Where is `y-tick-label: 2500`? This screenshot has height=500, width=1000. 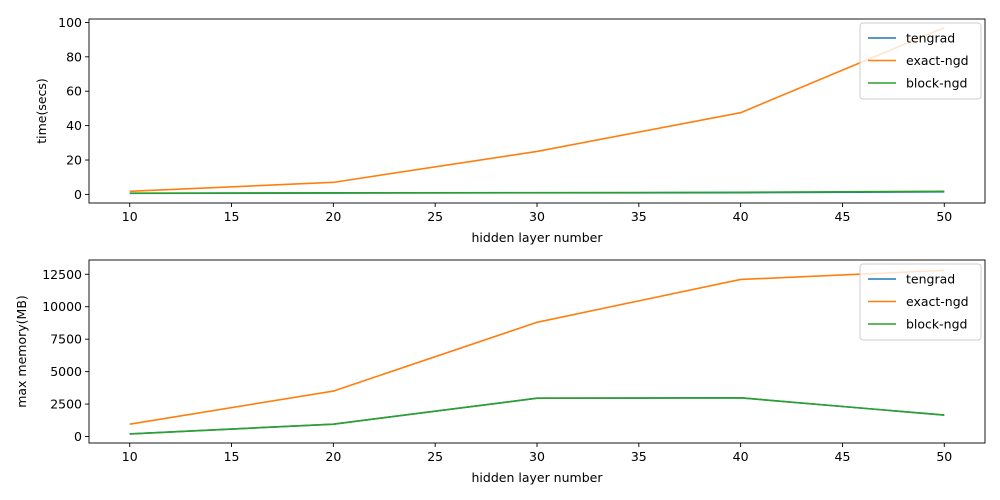
y-tick-label: 2500 is located at coordinates (66, 404).